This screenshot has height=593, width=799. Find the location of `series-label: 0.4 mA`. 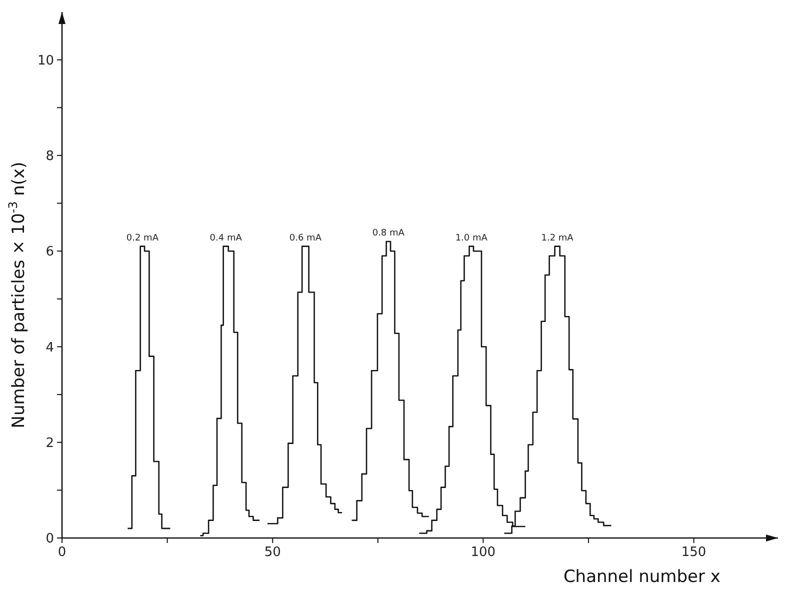

series-label: 0.4 mA is located at coordinates (226, 238).